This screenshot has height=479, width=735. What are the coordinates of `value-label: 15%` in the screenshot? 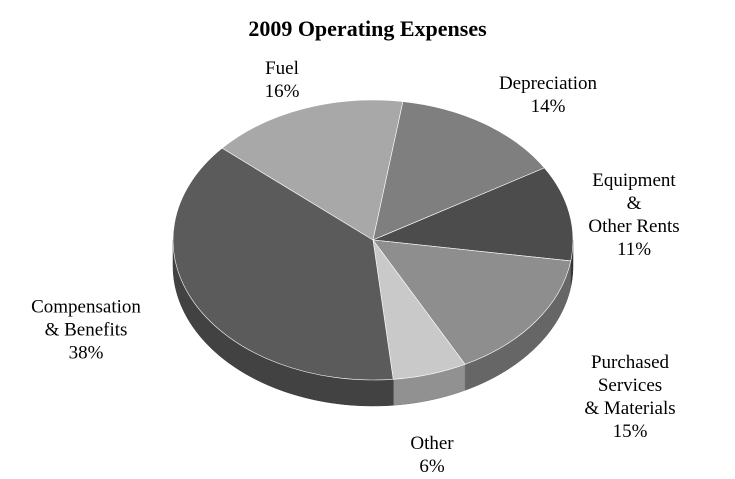 It's located at (630, 431).